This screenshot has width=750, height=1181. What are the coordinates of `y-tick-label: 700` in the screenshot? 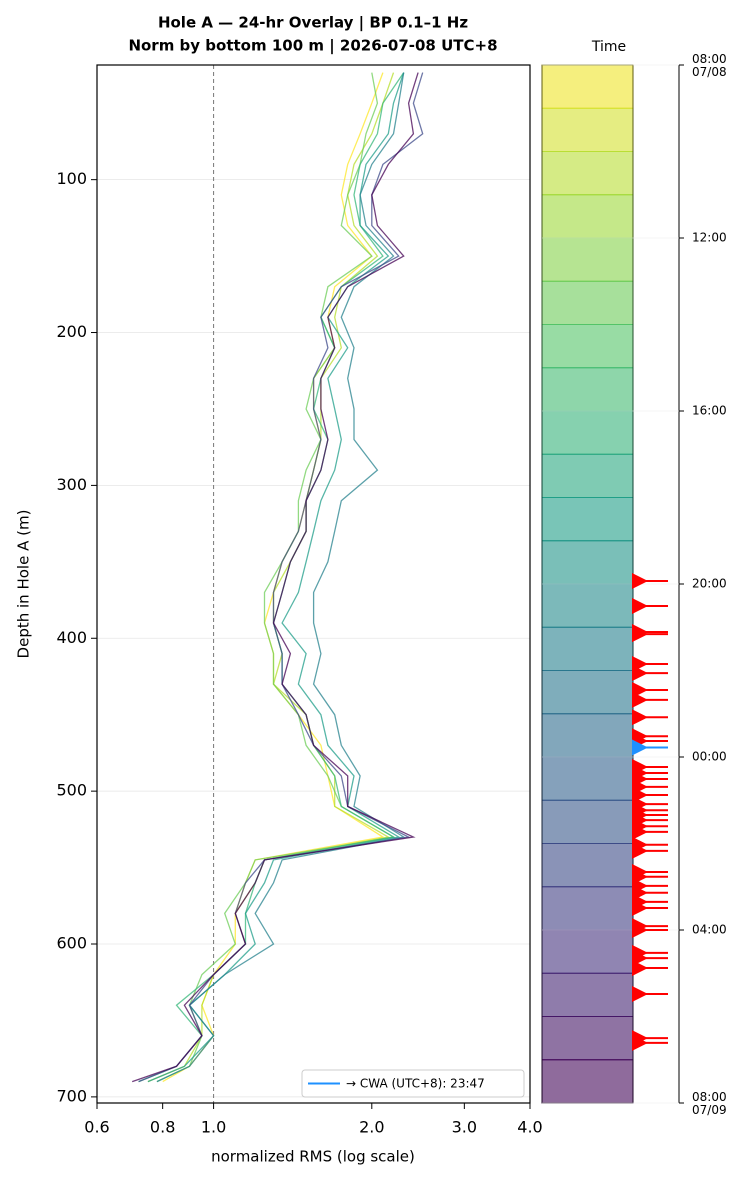 It's located at (71, 1095).